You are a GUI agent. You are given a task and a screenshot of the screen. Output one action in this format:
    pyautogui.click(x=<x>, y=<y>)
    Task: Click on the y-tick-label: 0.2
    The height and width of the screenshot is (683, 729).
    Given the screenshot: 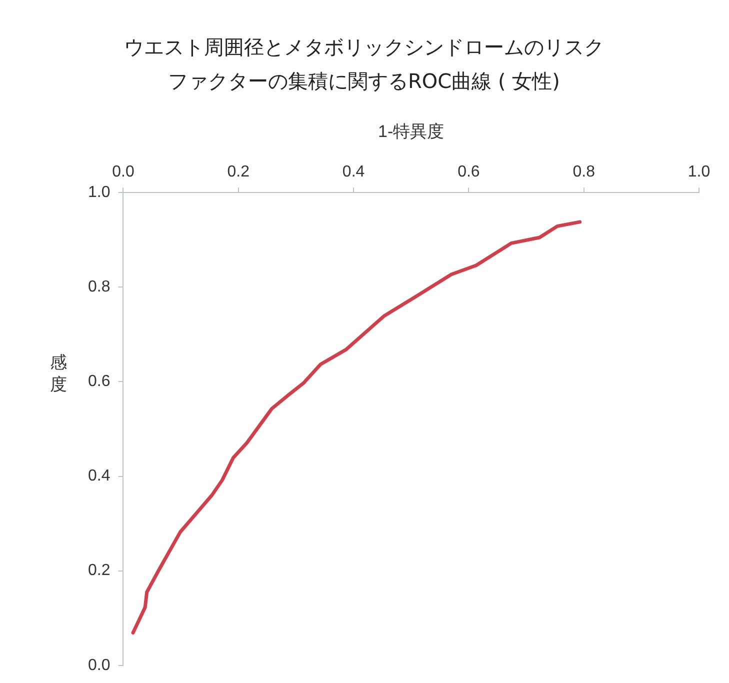 What is the action you would take?
    pyautogui.click(x=99, y=571)
    